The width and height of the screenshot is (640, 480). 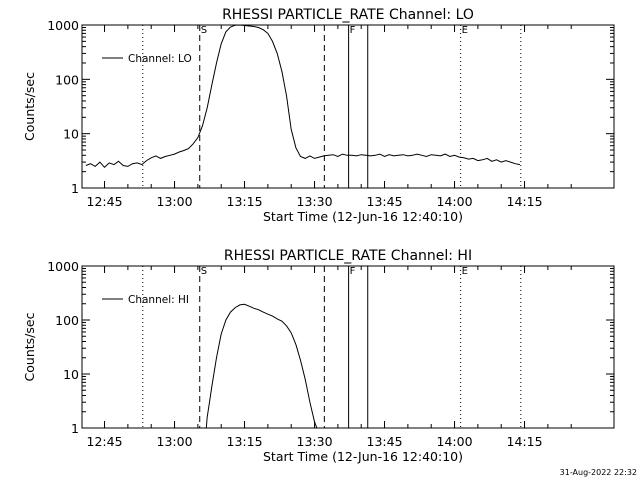 What do you see at coordinates (75, 428) in the screenshot?
I see `hi-ytick-label: 1` at bounding box center [75, 428].